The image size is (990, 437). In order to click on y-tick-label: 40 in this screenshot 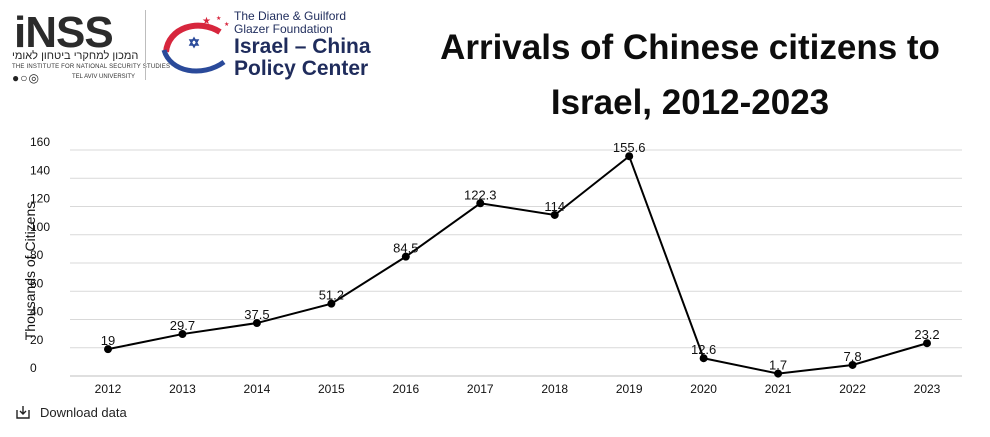, I will do `click(37, 312)`.